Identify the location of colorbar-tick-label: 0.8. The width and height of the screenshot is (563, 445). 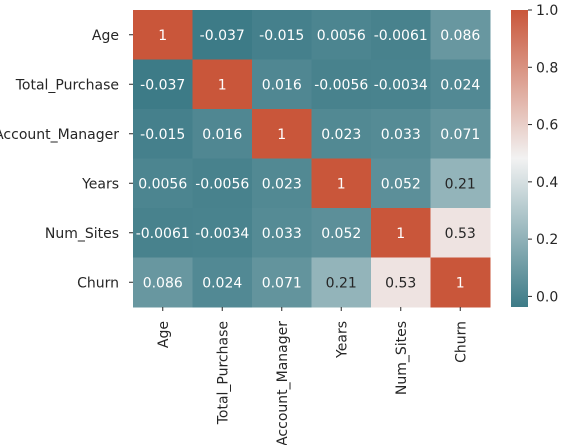
(547, 68).